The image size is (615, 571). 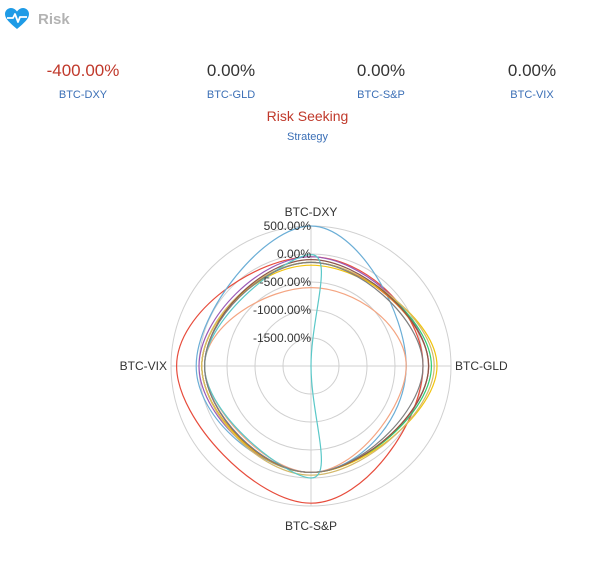 I want to click on metric-label: BTC-VIX, so click(x=532, y=95).